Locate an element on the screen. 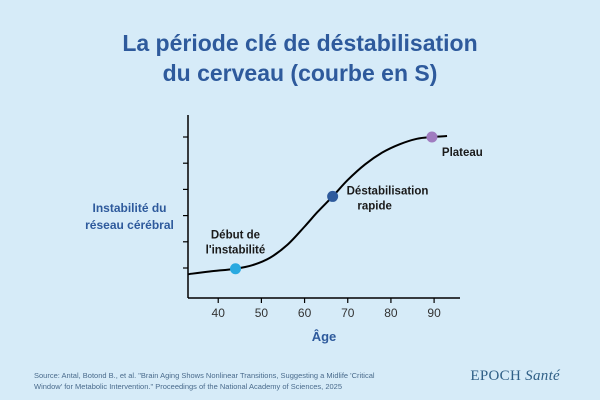  x-tick-label: 80 is located at coordinates (391, 313).